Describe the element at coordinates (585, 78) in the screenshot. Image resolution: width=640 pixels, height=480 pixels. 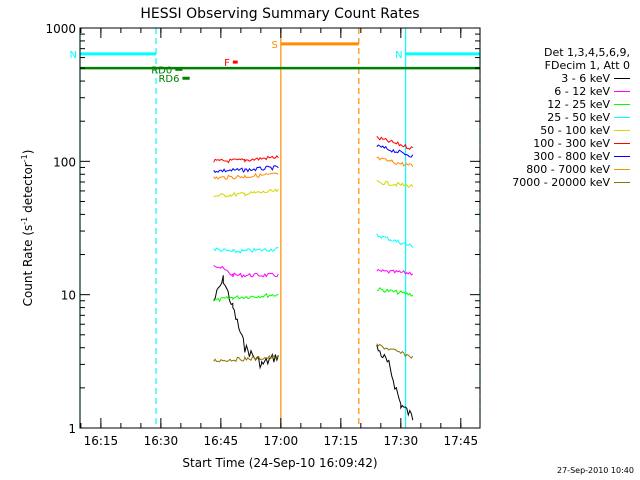
I see `legend-label-0: 3 - 6 keV` at that location.